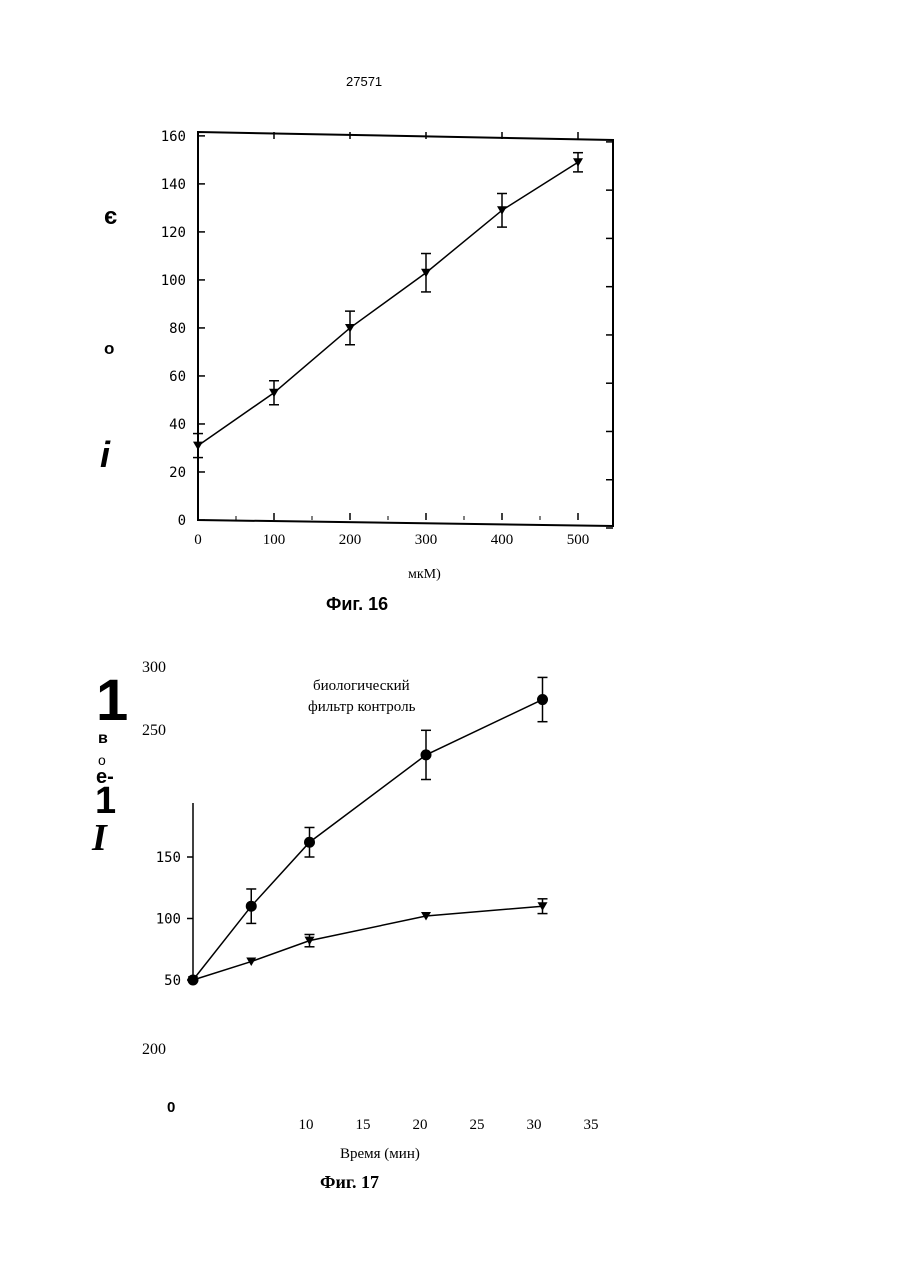  I want to click on y-tick-label: 200, so click(154, 1049).